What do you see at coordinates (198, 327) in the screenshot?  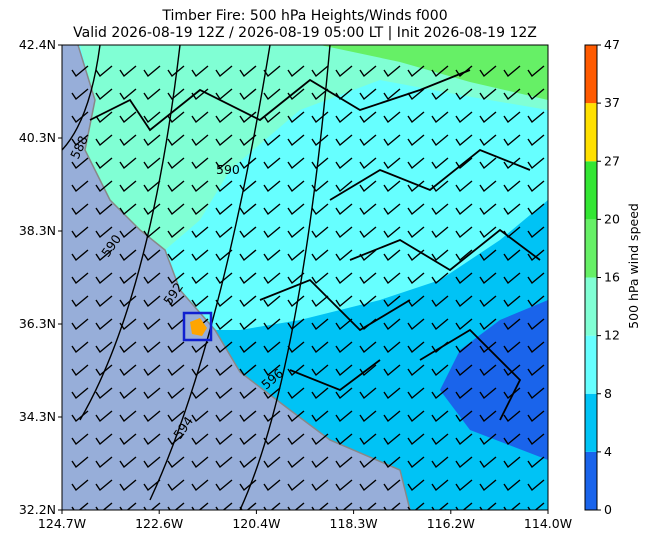 I see `fire-perimeter` at bounding box center [198, 327].